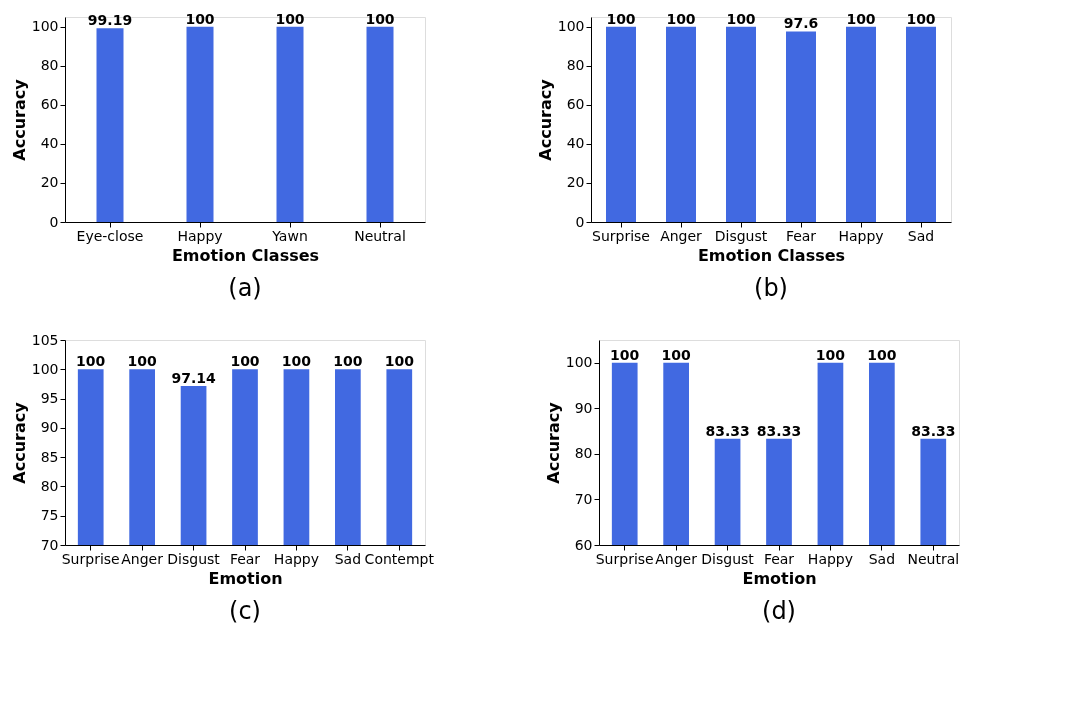 The width and height of the screenshot is (1091, 717). Describe the element at coordinates (49, 515) in the screenshot. I see `y-tick-label: 75` at that location.